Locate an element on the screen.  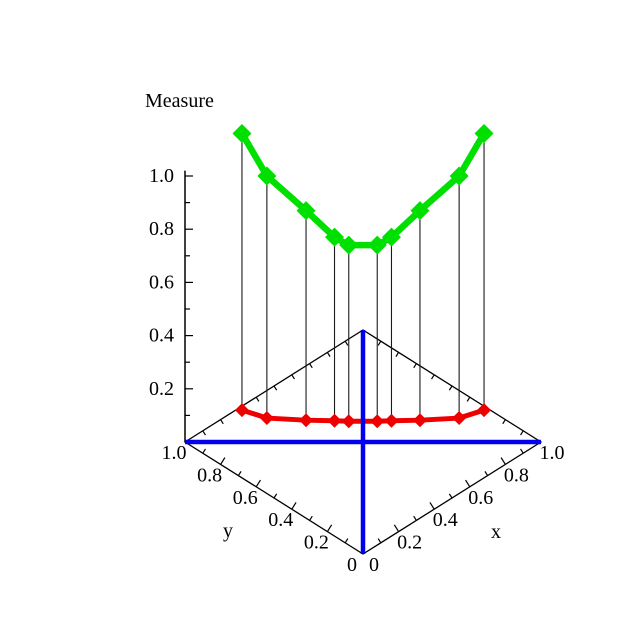
upper-curve-line is located at coordinates (363, 190).